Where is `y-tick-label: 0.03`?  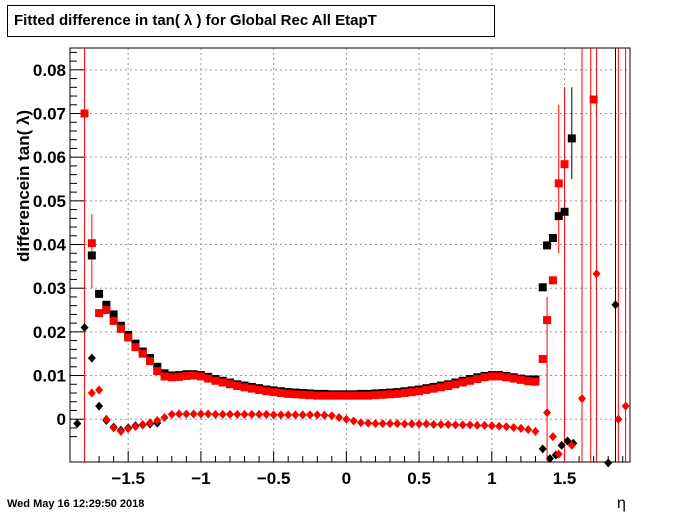
y-tick-label: 0.03 is located at coordinates (49, 288).